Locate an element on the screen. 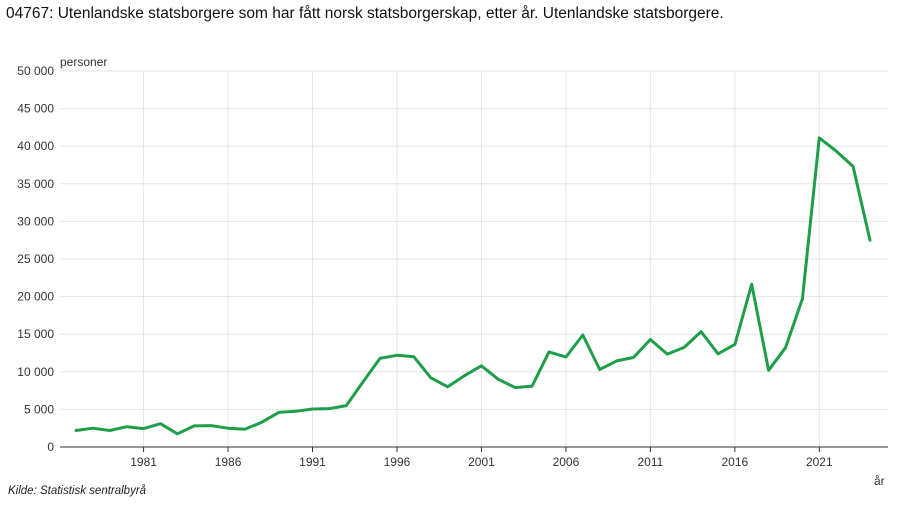 Image resolution: width=913 pixels, height=510 pixels. x-axis-tick-labels: 1981 1986 1991 1996 2001 2006 2011 2016 2021 is located at coordinates (481, 462).